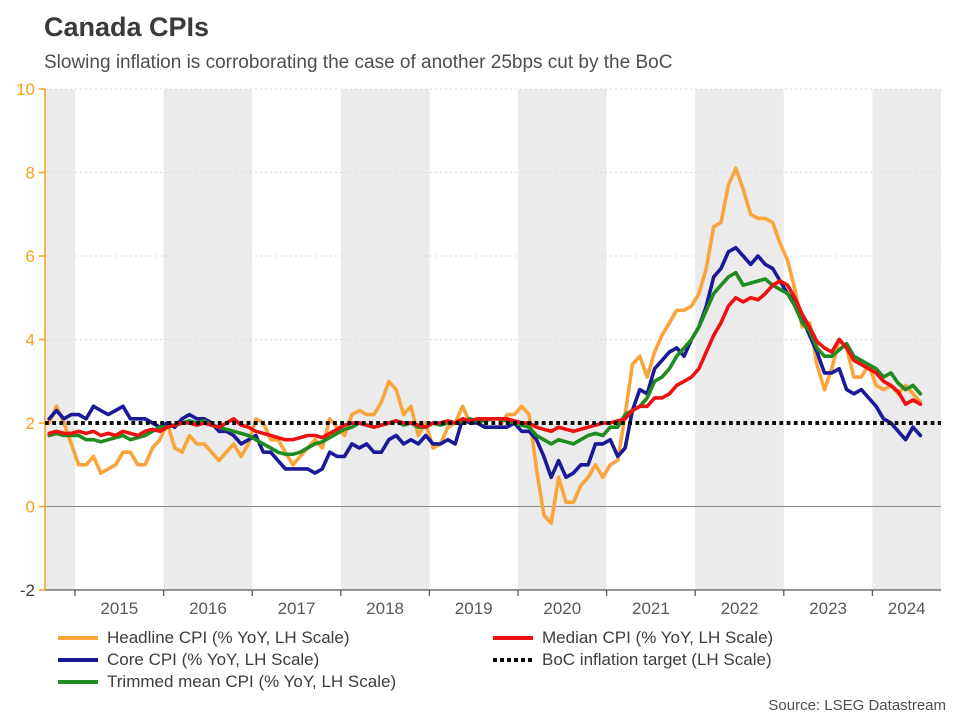 This screenshot has height=720, width=960. I want to click on svg-text: 8, so click(30, 173).